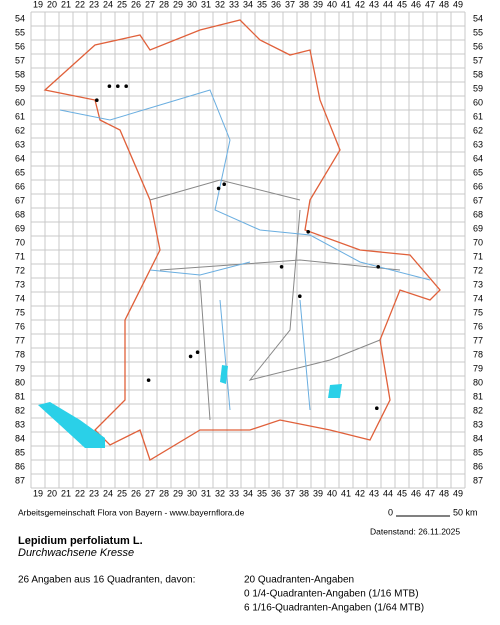 The image size is (500, 625). I want to click on row-label: 68, so click(478, 214).